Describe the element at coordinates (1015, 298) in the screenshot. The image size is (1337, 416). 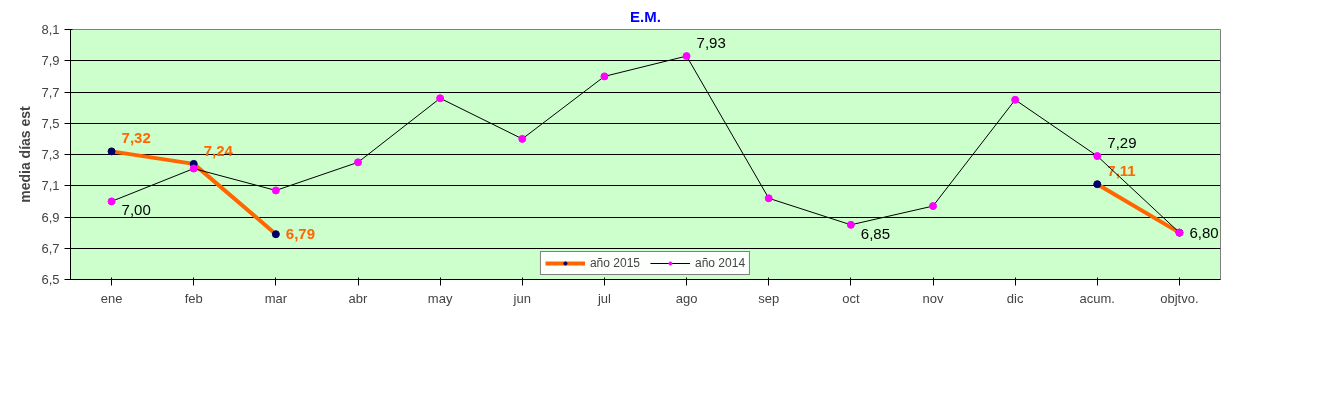
I see `x-tick-label: dic` at that location.